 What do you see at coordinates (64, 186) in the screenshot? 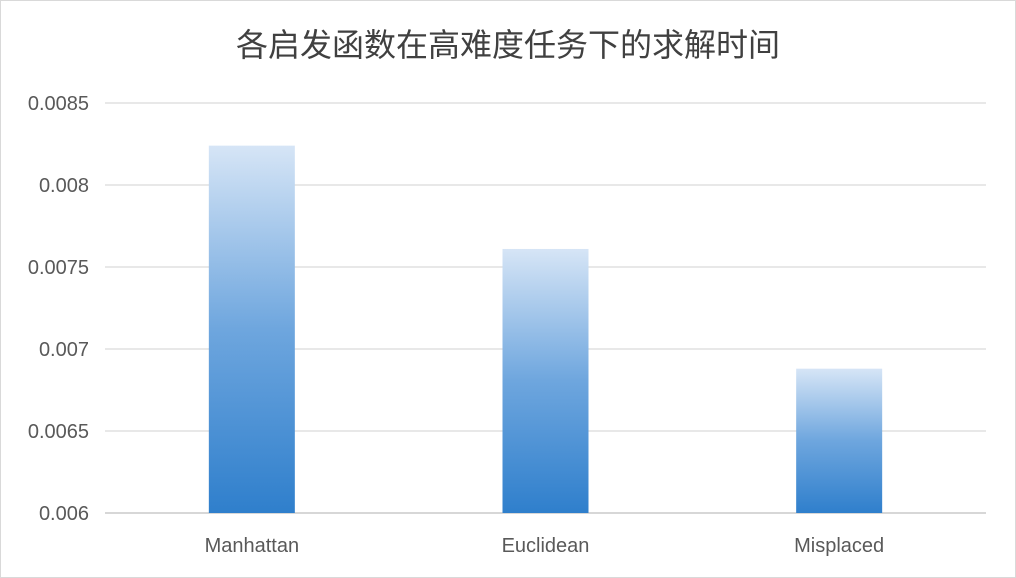
I see `y-tick-label: 0.008` at bounding box center [64, 186].